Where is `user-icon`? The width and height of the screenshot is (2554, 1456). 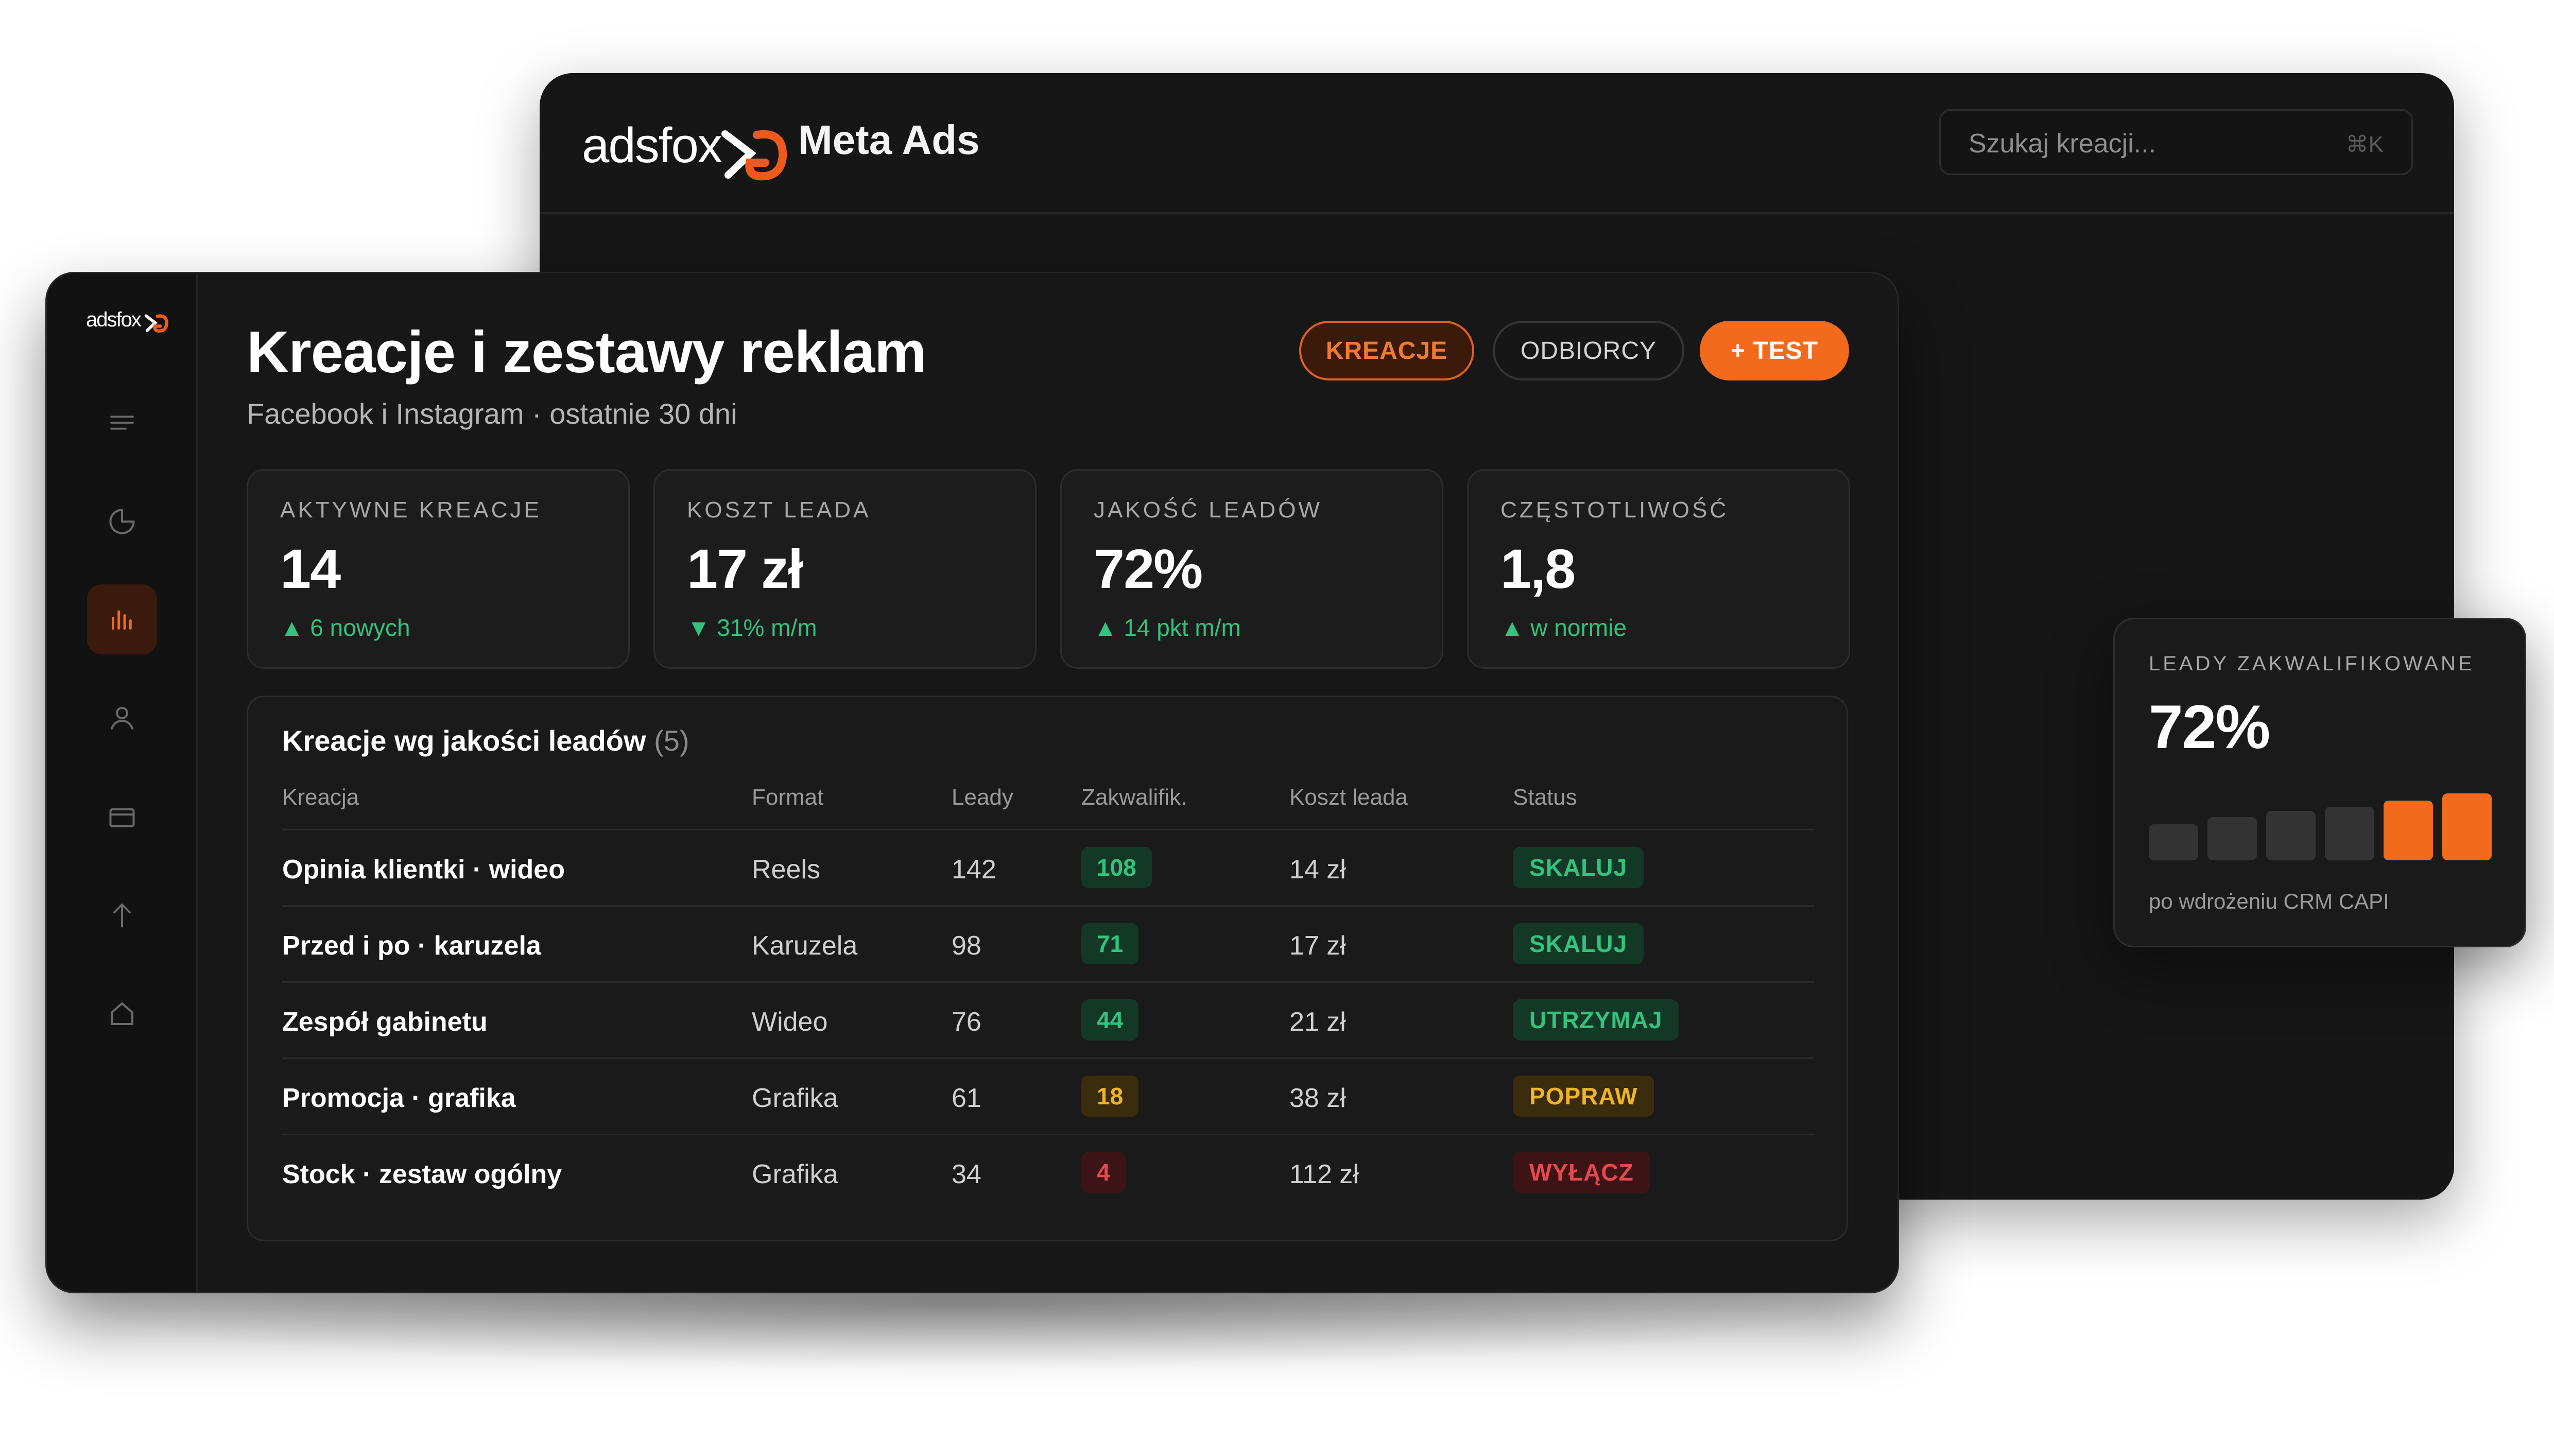 user-icon is located at coordinates (122, 718).